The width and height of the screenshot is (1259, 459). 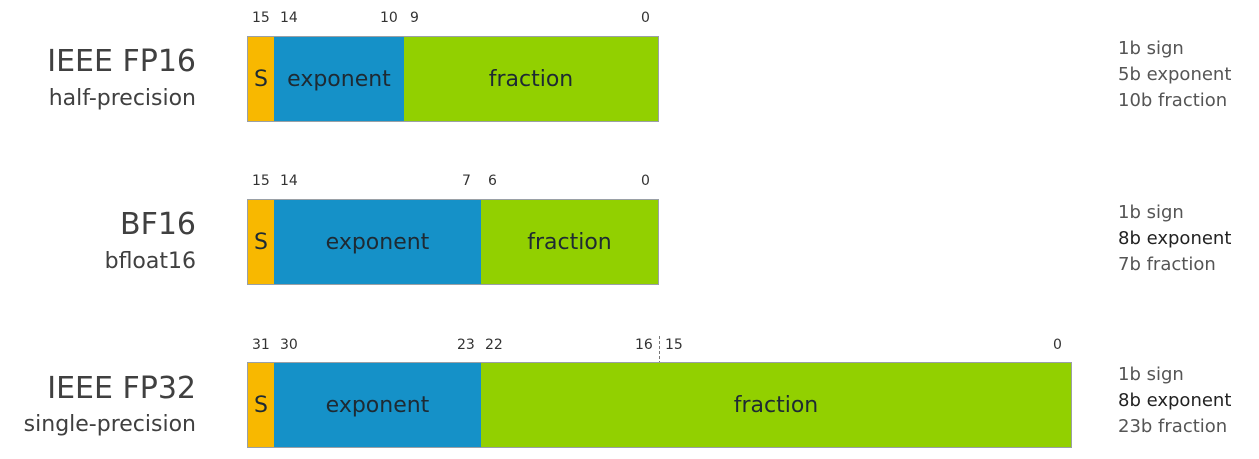 What do you see at coordinates (261, 345) in the screenshot?
I see `bit-label-31: 31` at bounding box center [261, 345].